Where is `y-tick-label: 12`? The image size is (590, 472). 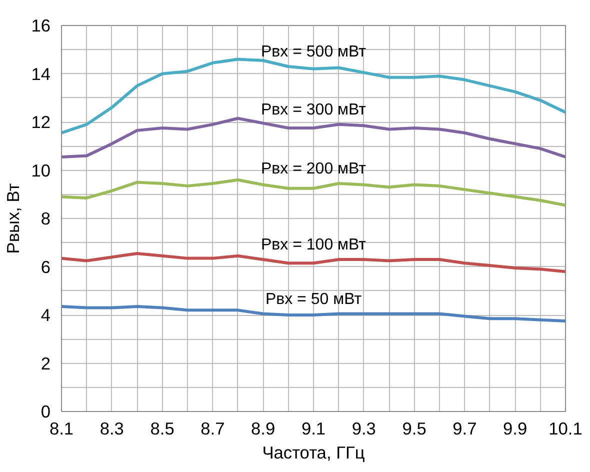
y-tick-label: 12 is located at coordinates (41, 122).